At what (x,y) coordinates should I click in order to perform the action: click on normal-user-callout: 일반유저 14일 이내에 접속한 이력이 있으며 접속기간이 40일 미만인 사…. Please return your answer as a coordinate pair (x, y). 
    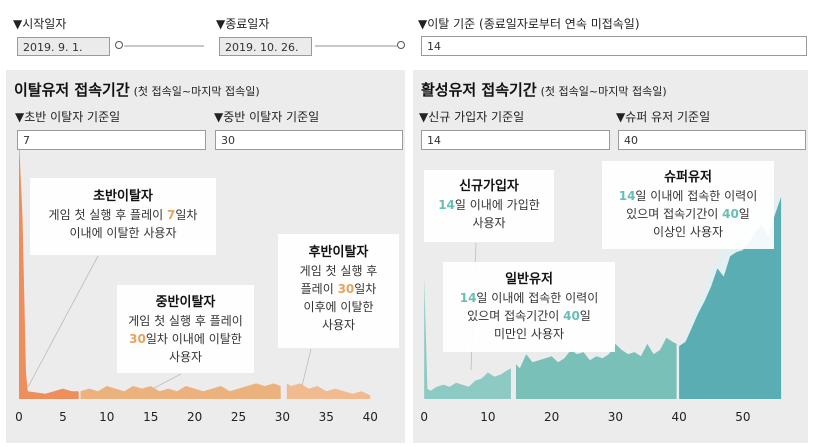
    Looking at the image, I should click on (529, 307).